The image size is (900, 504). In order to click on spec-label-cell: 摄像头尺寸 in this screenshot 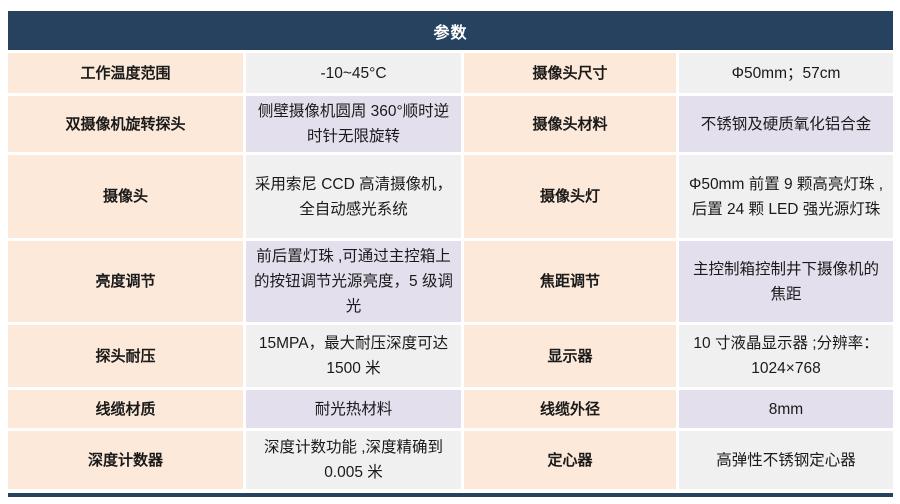, I will do `click(570, 73)`.